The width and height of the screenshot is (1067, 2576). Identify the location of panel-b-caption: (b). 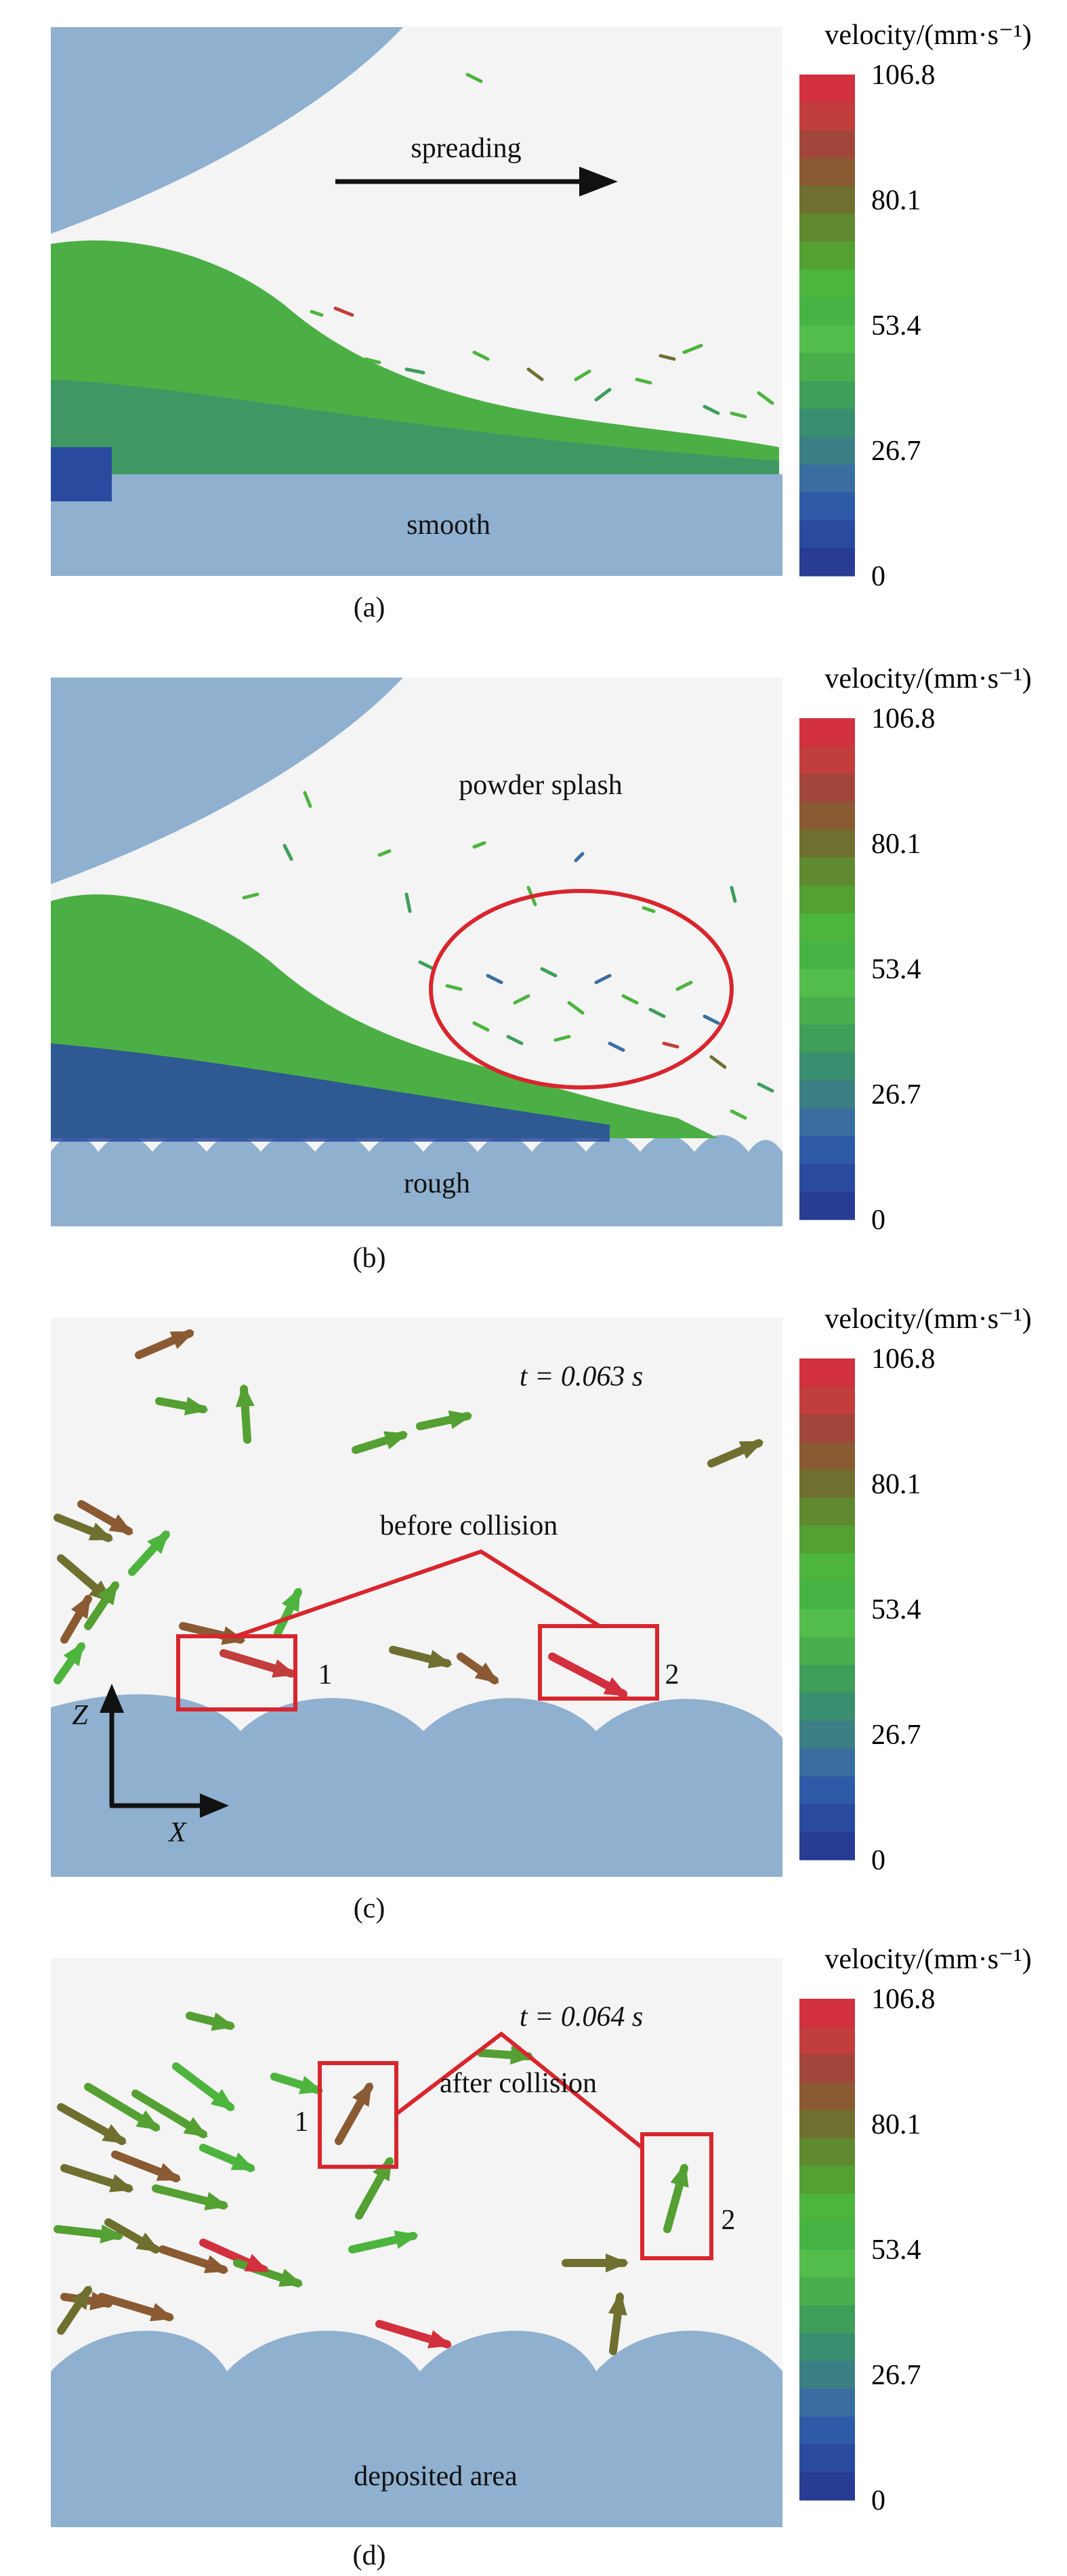
(369, 1258).